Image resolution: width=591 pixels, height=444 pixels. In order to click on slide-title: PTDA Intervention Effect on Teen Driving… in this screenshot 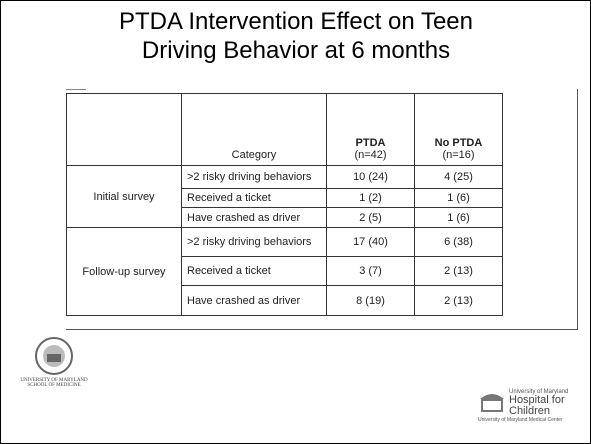, I will do `click(296, 36)`.